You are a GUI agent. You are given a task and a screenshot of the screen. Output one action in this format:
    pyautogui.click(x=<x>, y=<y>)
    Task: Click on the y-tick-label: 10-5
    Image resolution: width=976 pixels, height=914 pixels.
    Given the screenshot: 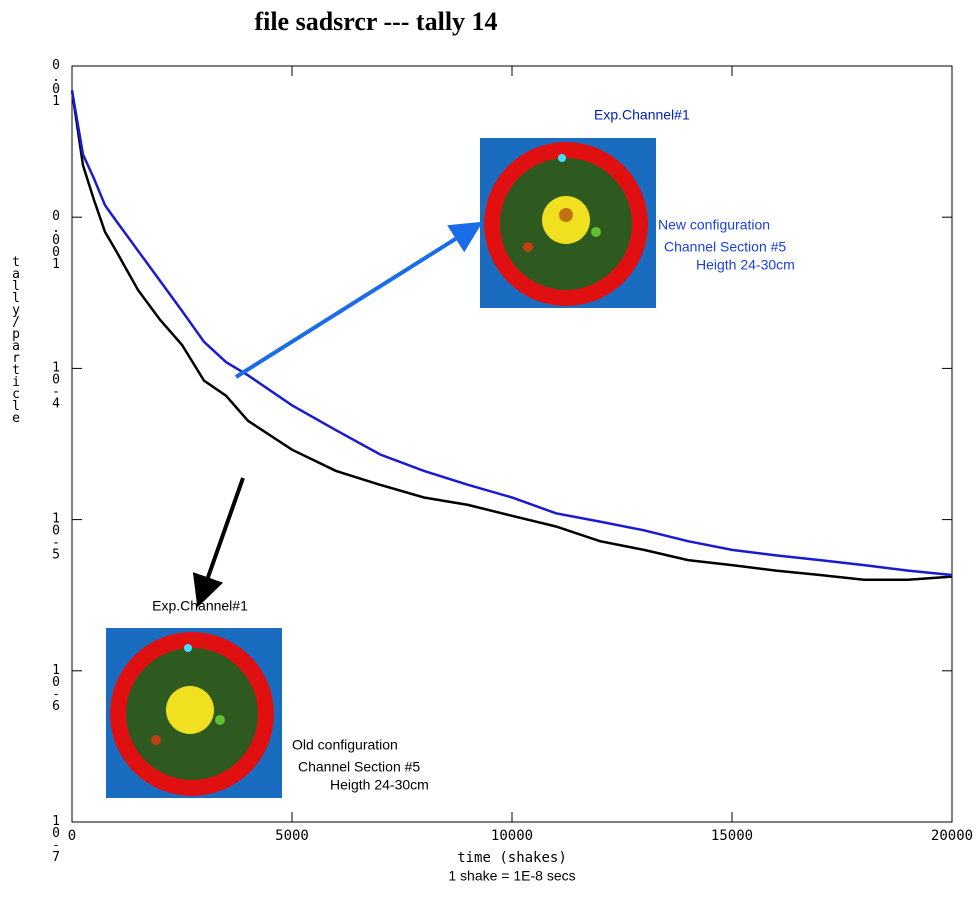 What is the action you would take?
    pyautogui.click(x=56, y=536)
    